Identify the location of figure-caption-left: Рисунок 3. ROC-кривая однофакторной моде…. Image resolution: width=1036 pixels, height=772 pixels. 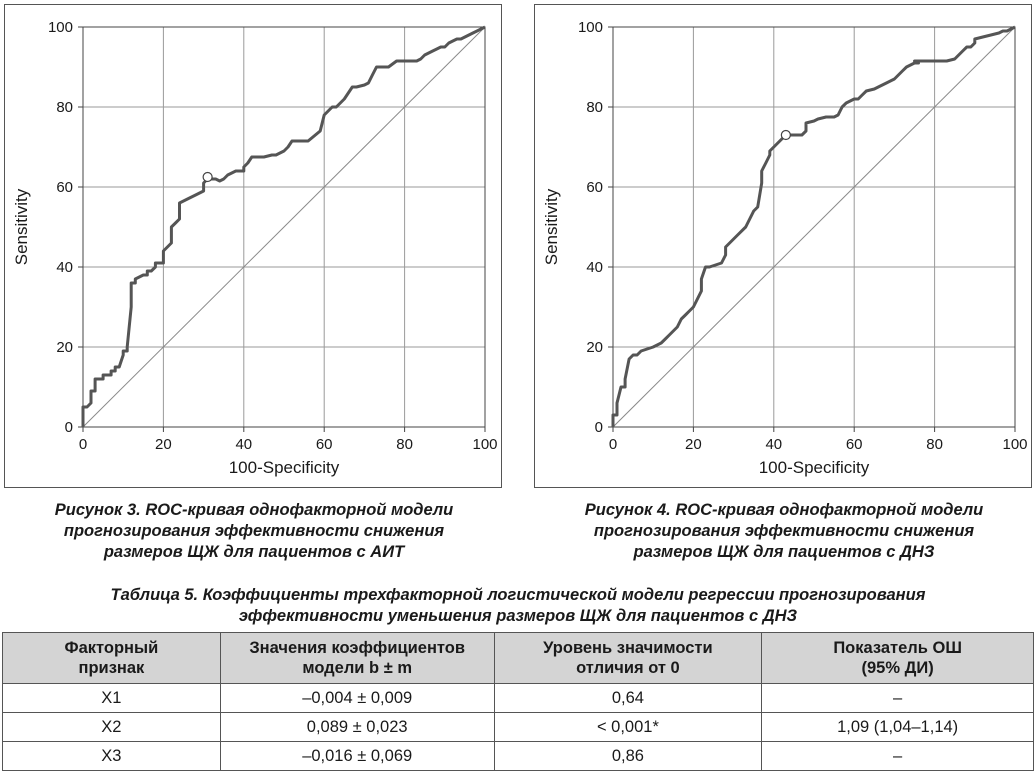
(254, 531).